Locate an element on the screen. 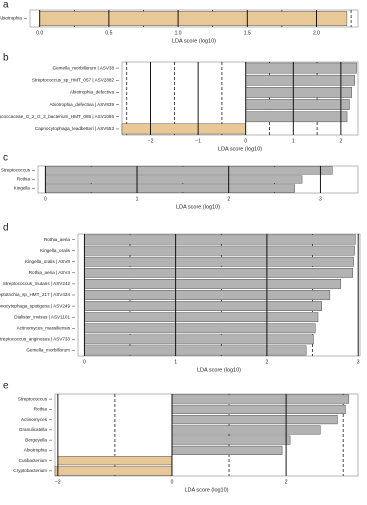 Image resolution: width=367 pixels, height=505 pixels. category-label: Rothia_aeria | ASV4 is located at coordinates (50, 272).